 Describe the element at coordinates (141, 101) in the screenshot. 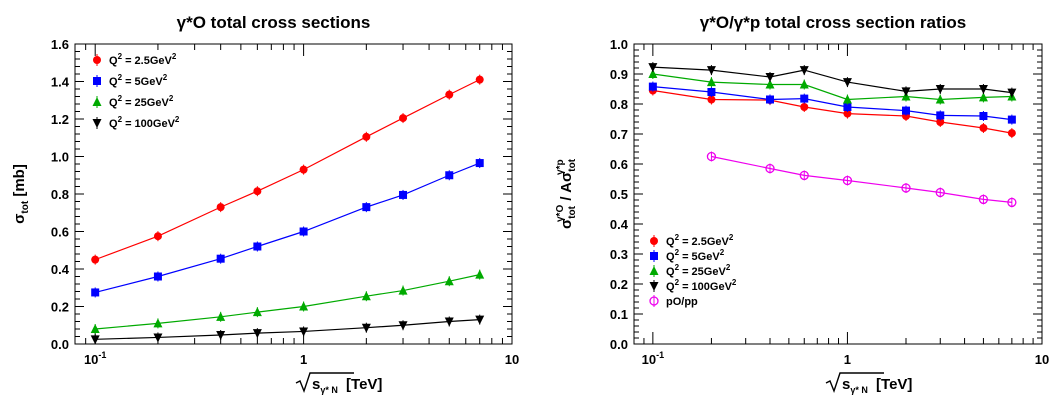

I see `legend-entry: Q2 = 25GeV2` at that location.